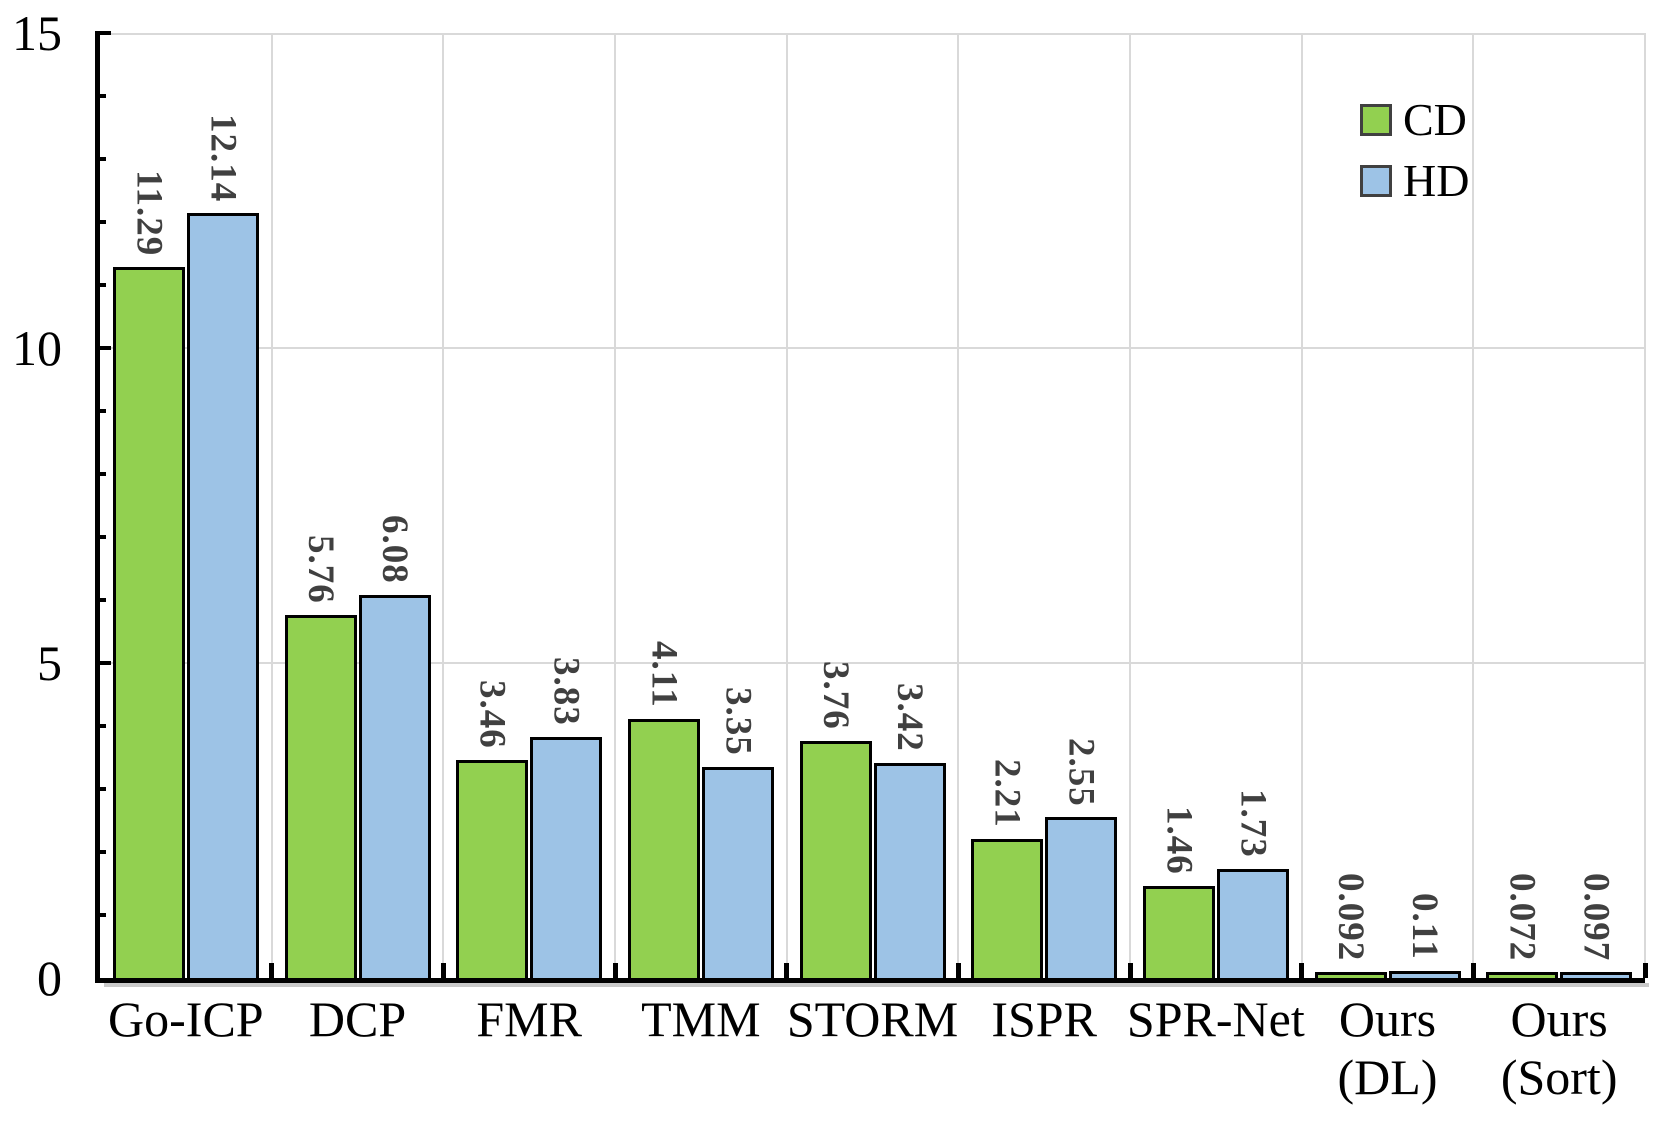 The height and width of the screenshot is (1132, 1660). I want to click on x-category-label: Go-ICP, so click(186, 1019).